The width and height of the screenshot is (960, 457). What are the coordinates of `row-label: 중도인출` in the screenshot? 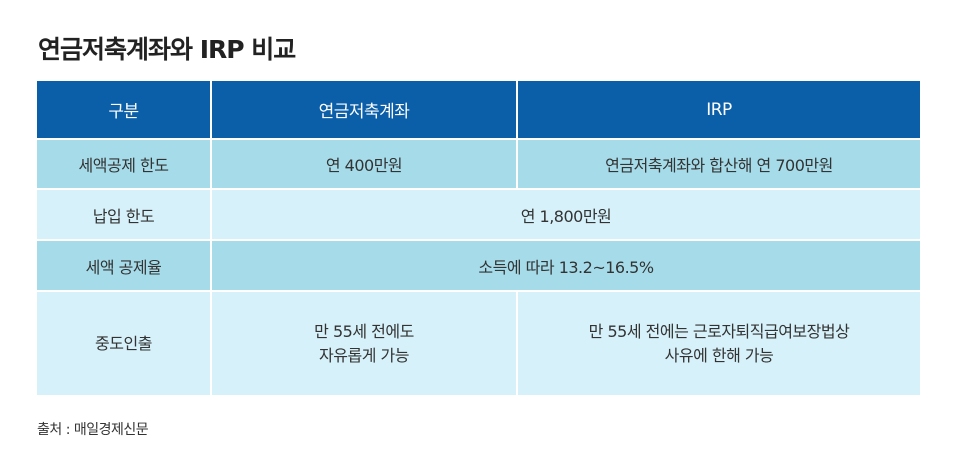 It's located at (124, 342).